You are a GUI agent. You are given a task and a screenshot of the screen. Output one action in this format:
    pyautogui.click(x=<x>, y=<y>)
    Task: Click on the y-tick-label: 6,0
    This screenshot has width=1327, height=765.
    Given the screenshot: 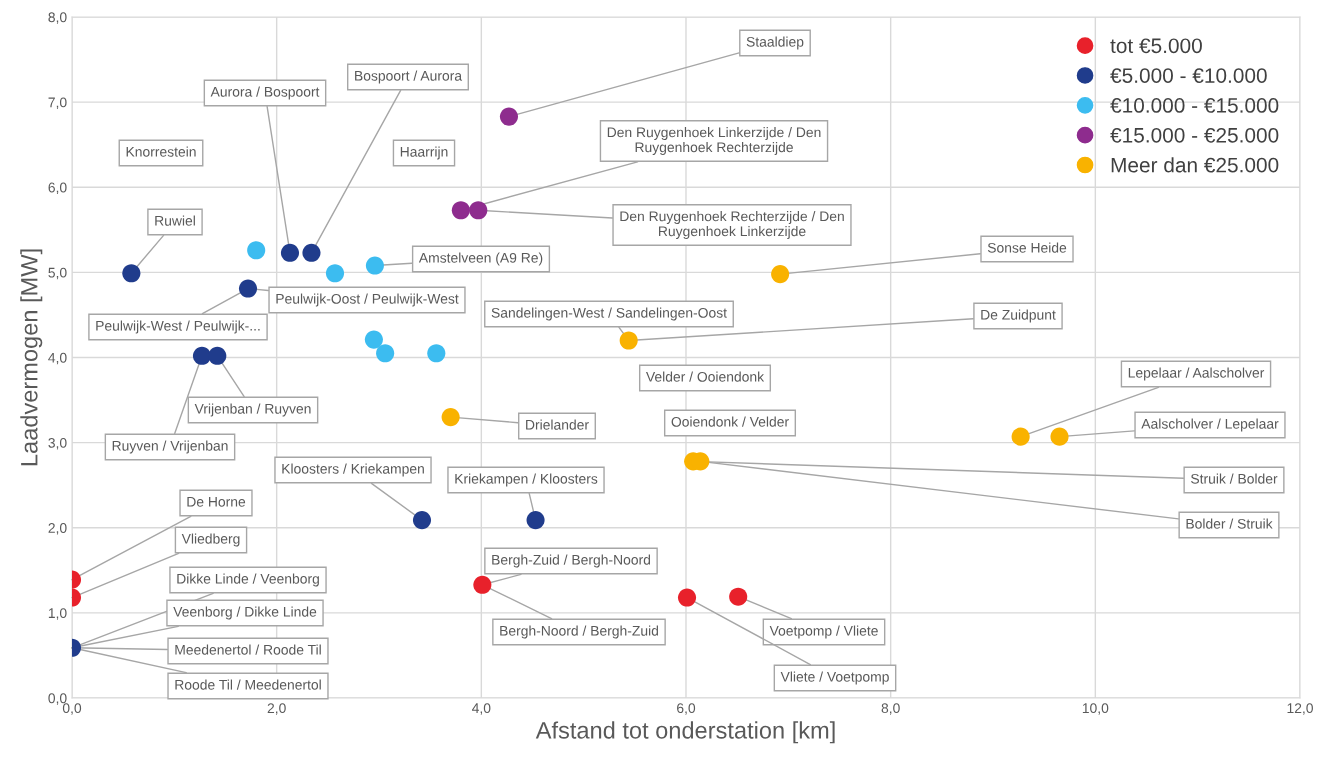 What is the action you would take?
    pyautogui.click(x=57, y=188)
    